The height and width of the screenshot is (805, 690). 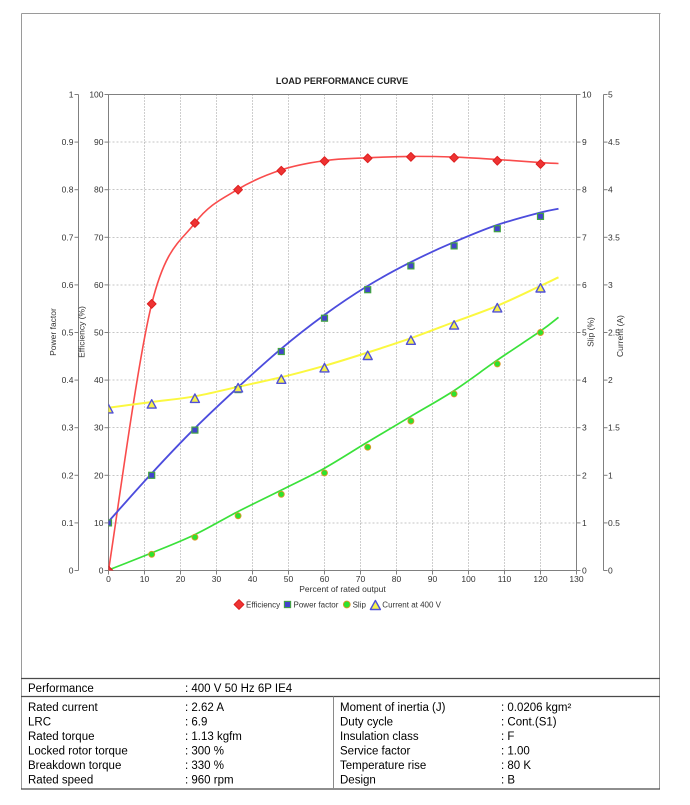 What do you see at coordinates (68, 523) in the screenshot?
I see `svg-text: 0.1` at bounding box center [68, 523].